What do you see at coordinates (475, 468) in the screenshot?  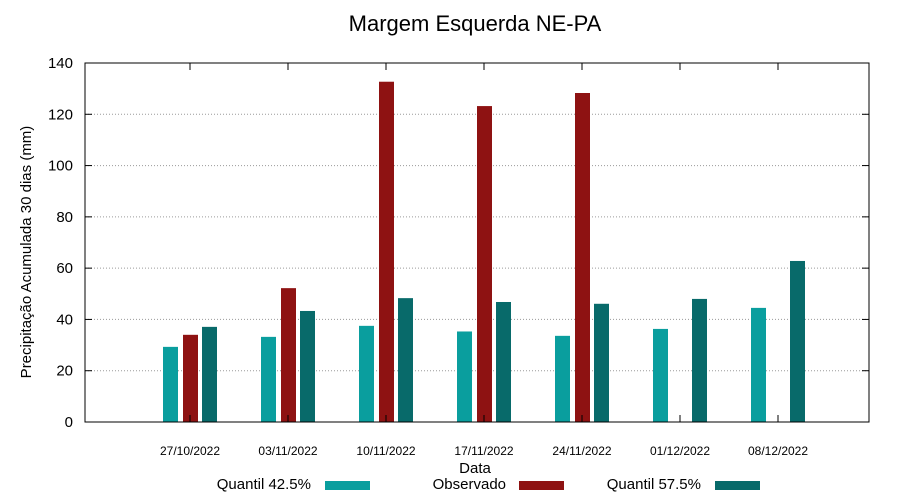 I see `x-axis-label: Data` at bounding box center [475, 468].